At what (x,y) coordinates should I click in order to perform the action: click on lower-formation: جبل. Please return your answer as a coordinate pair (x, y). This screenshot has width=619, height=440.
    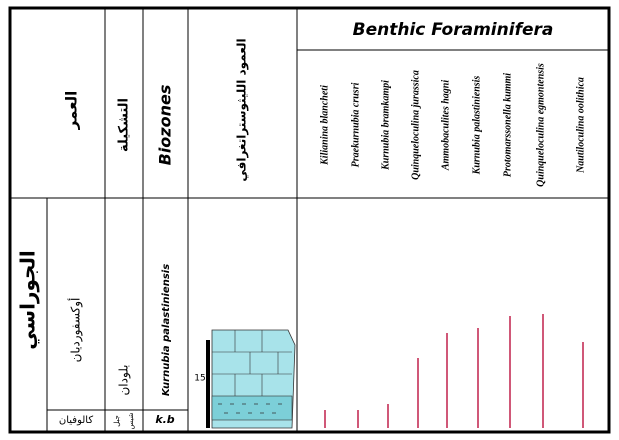
    Looking at the image, I should click on (117, 421).